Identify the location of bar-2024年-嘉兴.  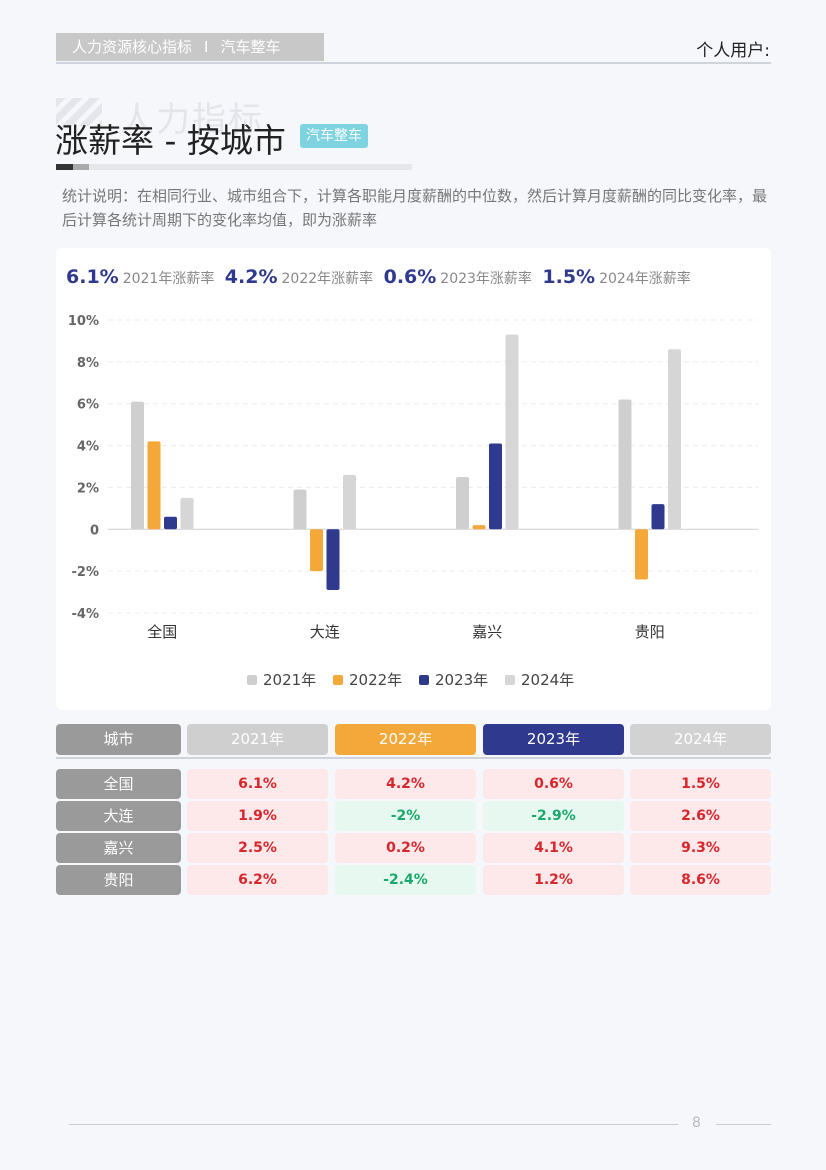
(512, 432).